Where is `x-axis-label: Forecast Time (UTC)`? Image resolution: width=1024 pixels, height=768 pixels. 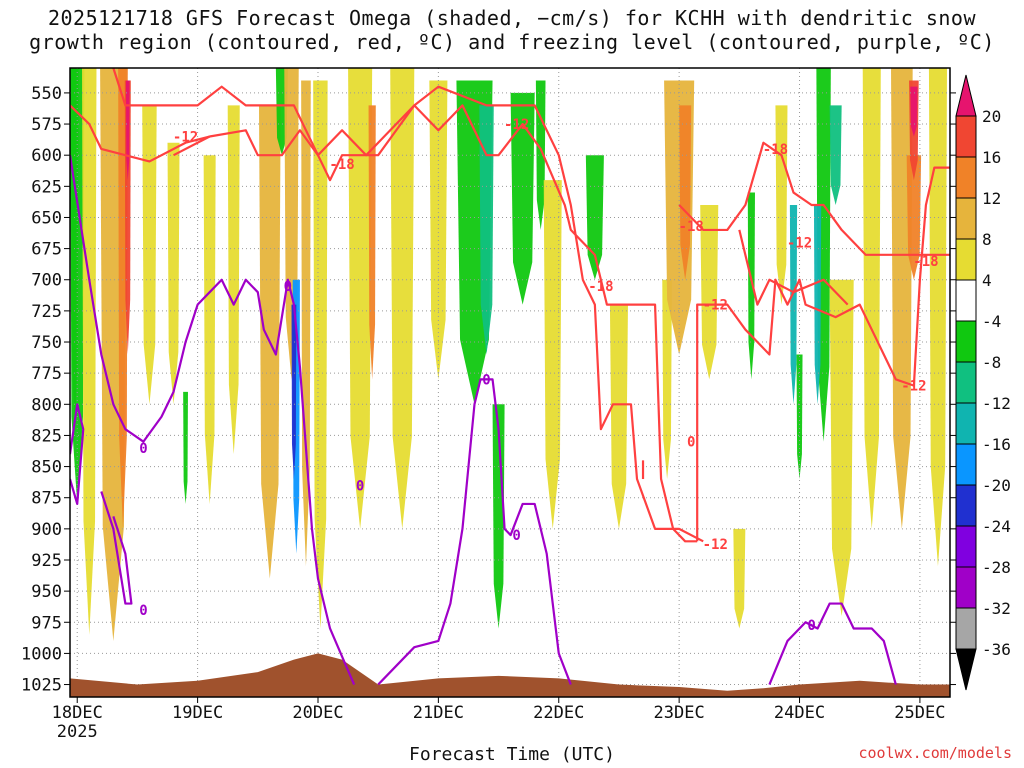
x-axis-label: Forecast Time (UTC) is located at coordinates (512, 754).